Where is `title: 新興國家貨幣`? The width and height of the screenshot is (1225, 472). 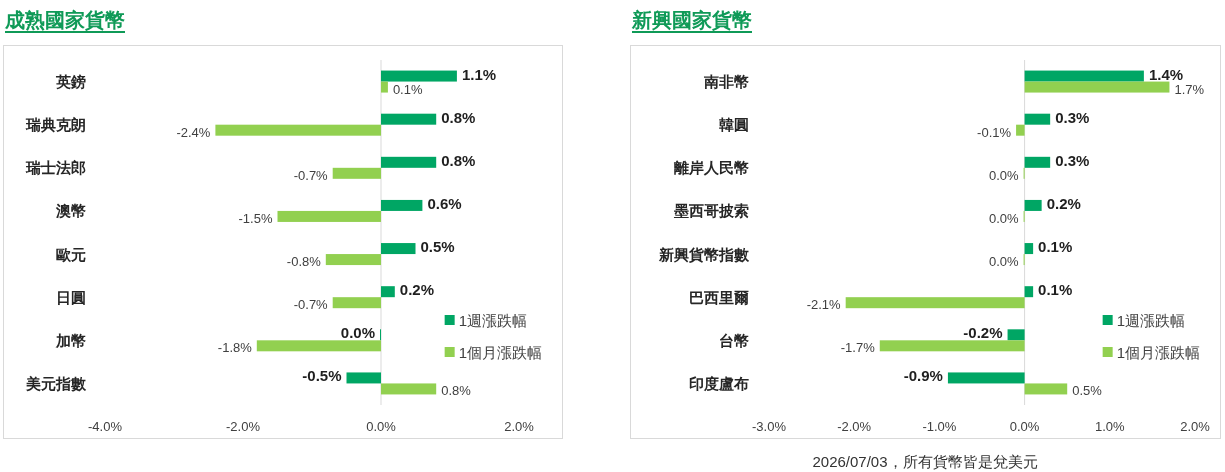 title: 新興國家貨幣 is located at coordinates (692, 20).